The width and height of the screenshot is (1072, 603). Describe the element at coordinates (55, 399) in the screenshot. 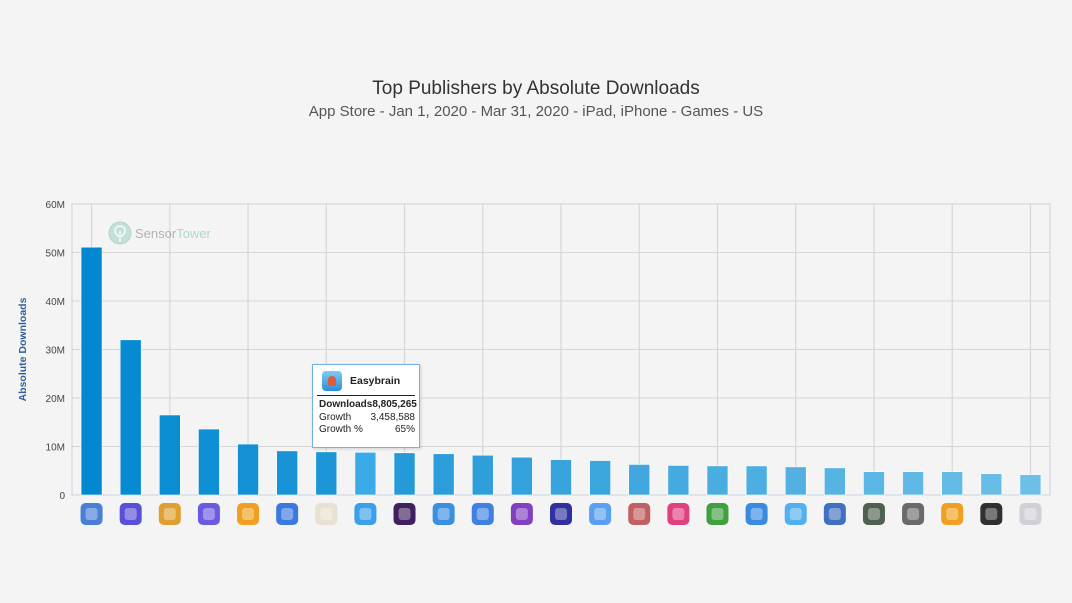

I see `y-tick-label: 20M` at that location.